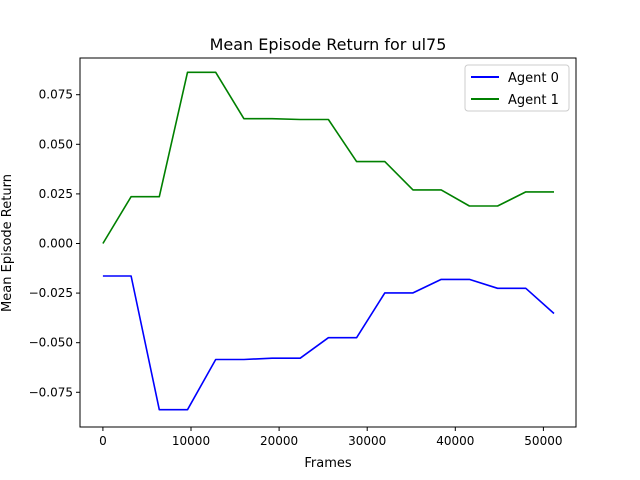  I want to click on y-tick-label: −0.025, so click(51, 293).